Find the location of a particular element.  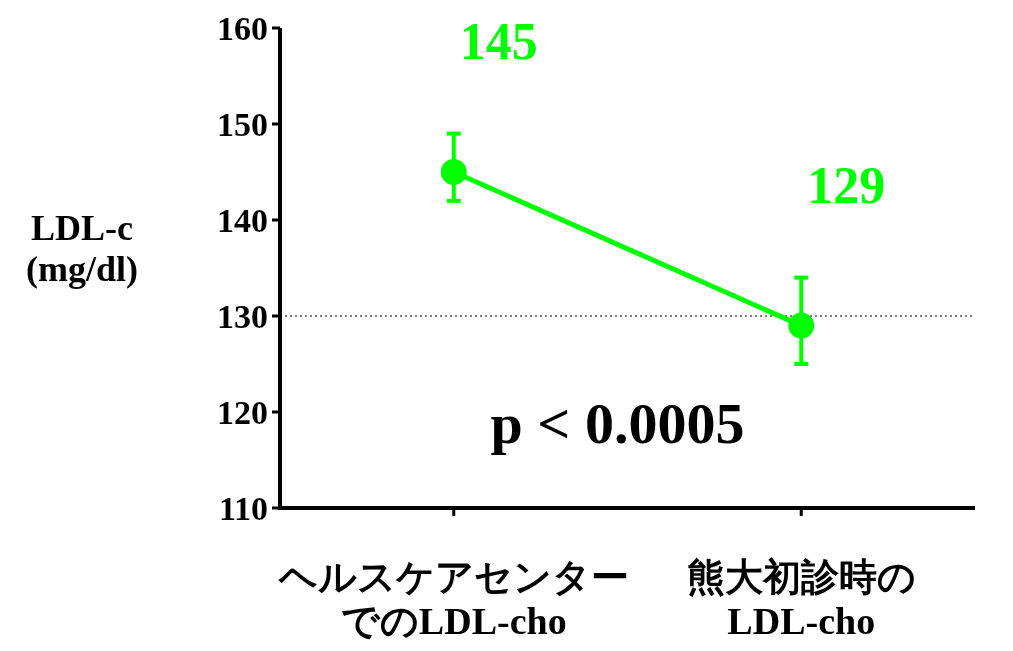

y-tick-label: 150 is located at coordinates (242, 124).